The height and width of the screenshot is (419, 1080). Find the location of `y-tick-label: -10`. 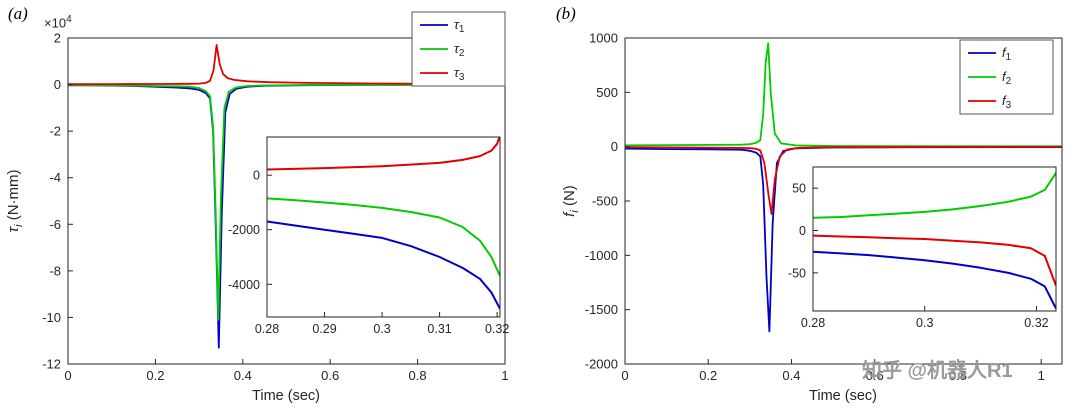

y-tick-label: -10 is located at coordinates (51, 317).